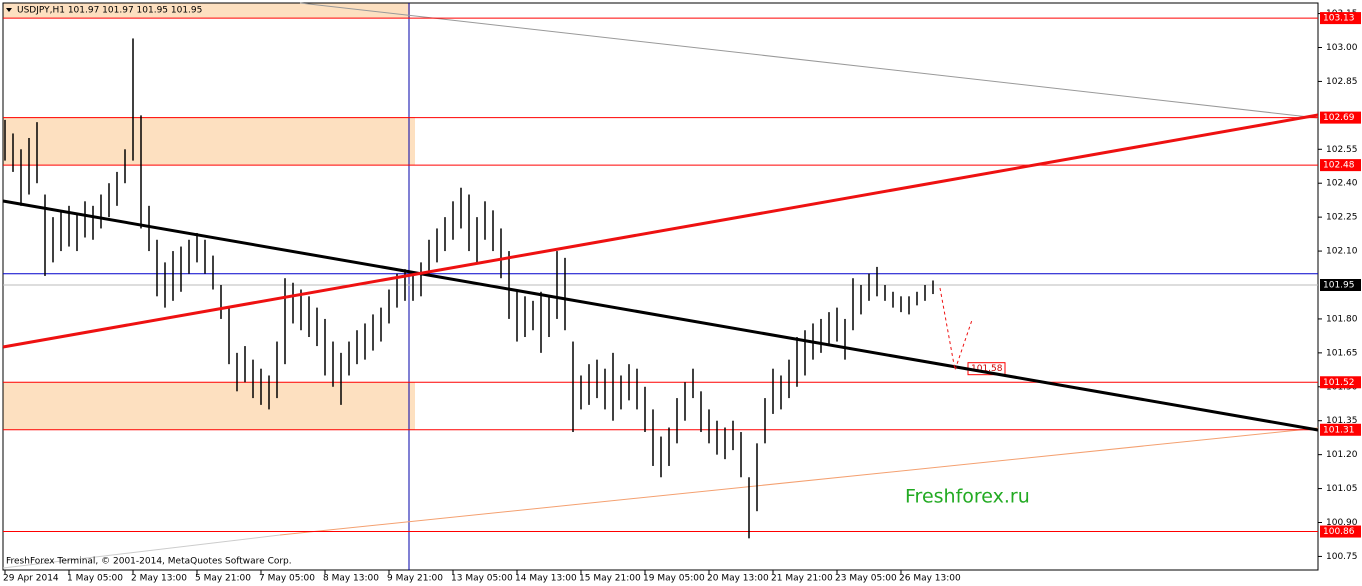 Image resolution: width=1362 pixels, height=586 pixels. What do you see at coordinates (987, 369) in the screenshot?
I see `annotation: 101.58` at bounding box center [987, 369].